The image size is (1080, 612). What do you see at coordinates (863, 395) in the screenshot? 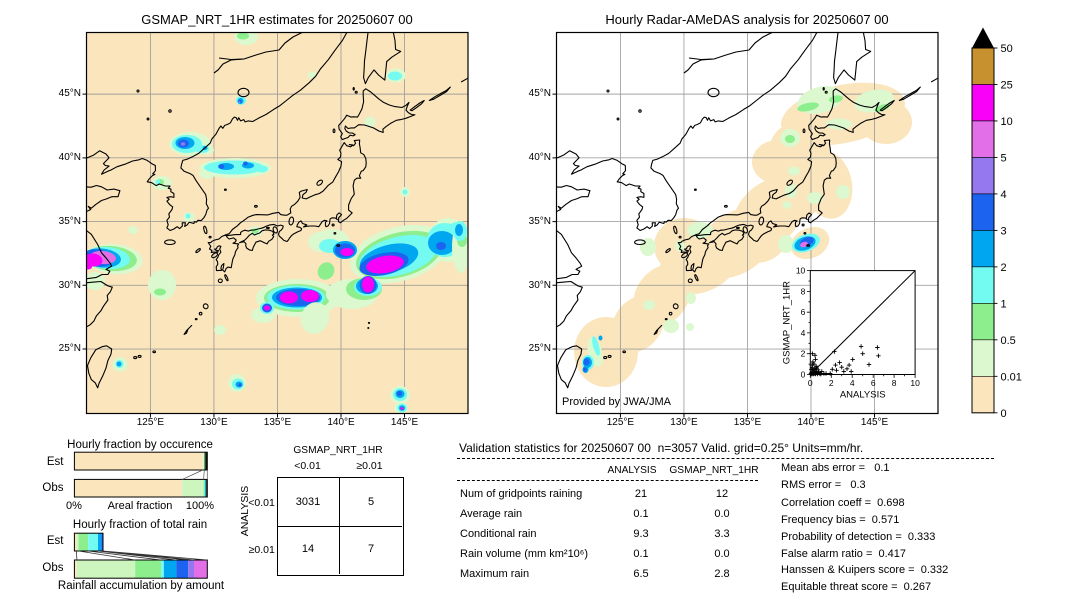
I see `svg-text: ANALYSIS` at bounding box center [863, 395].